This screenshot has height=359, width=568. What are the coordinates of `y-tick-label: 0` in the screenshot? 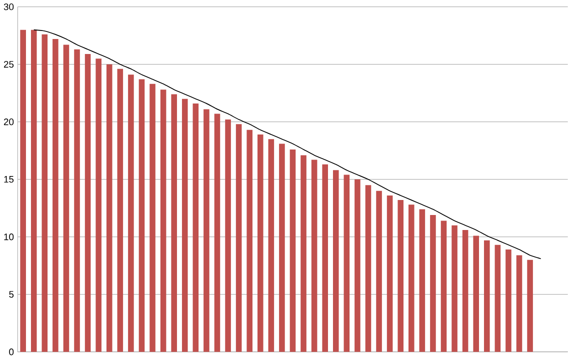 It's located at (11, 352).